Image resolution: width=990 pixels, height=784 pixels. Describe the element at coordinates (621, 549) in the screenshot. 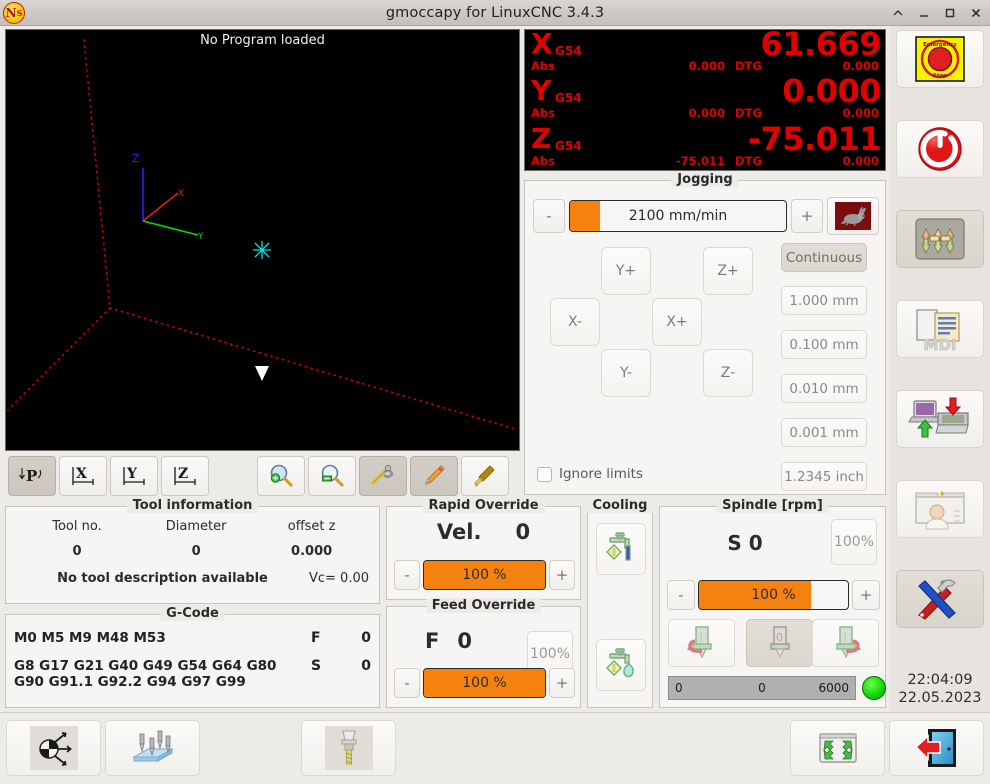

I see `flood-coolant-button` at that location.